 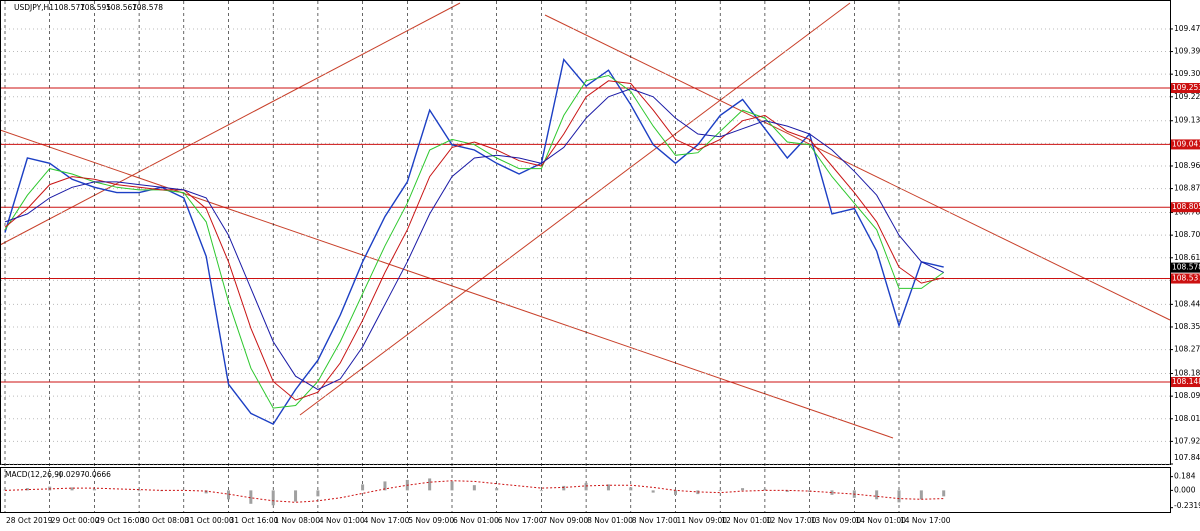 I want to click on x-tick-label: 31 Oct 00:00, so click(x=209, y=520).